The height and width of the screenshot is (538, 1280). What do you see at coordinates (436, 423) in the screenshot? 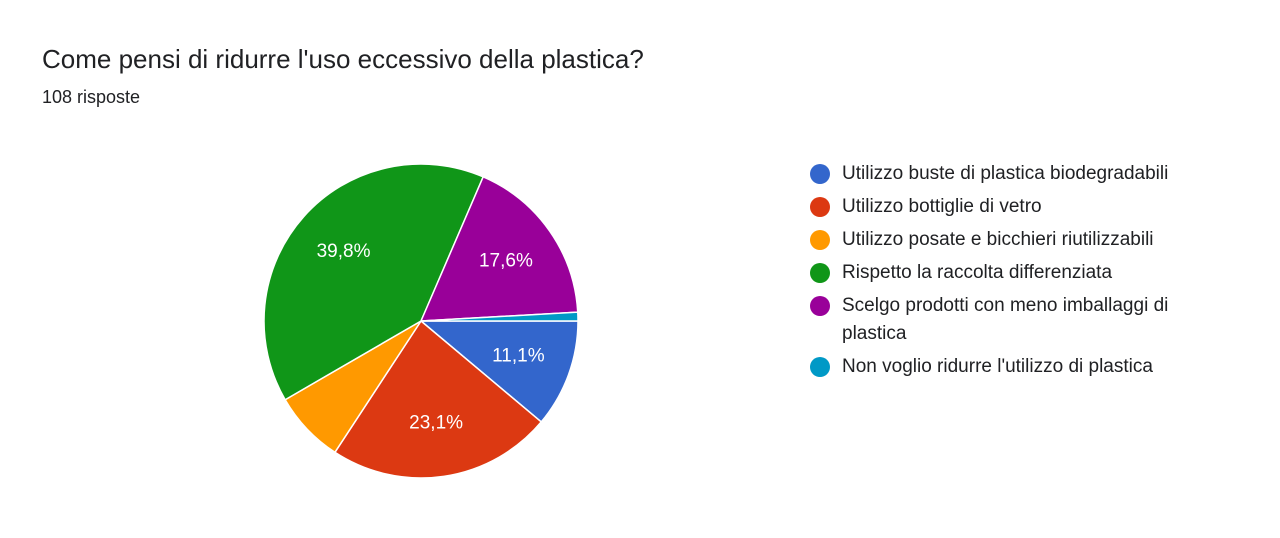
I see `slice-label: 23,1%` at bounding box center [436, 423].